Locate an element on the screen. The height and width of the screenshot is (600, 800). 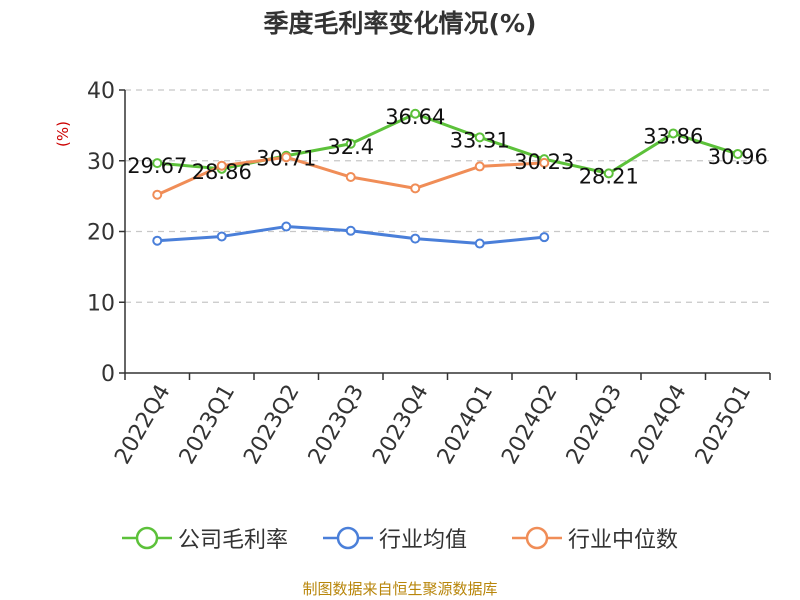
legend-label: 行业均值 is located at coordinates (423, 540).